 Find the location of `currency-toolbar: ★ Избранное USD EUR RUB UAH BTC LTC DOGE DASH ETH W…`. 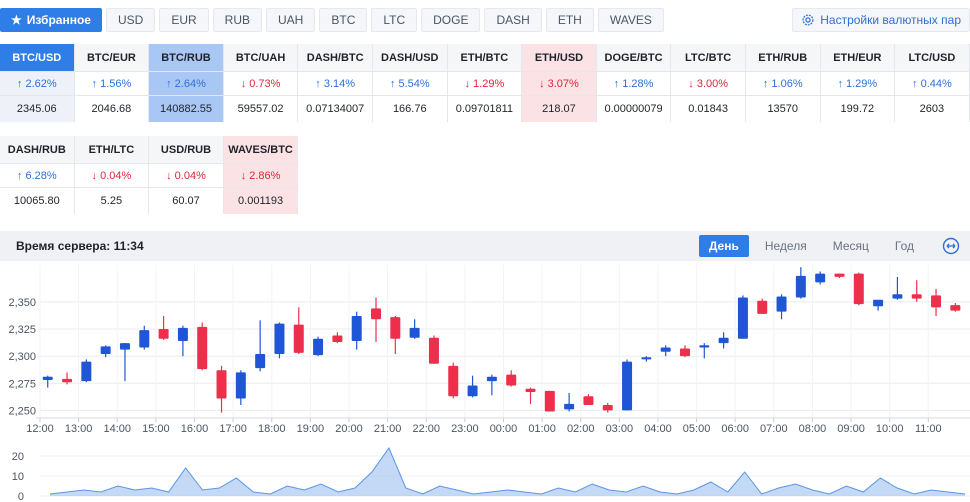

currency-toolbar: ★ Избранное USD EUR RUB UAH BTC LTC DOGE DASH ETH W… is located at coordinates (485, 20).